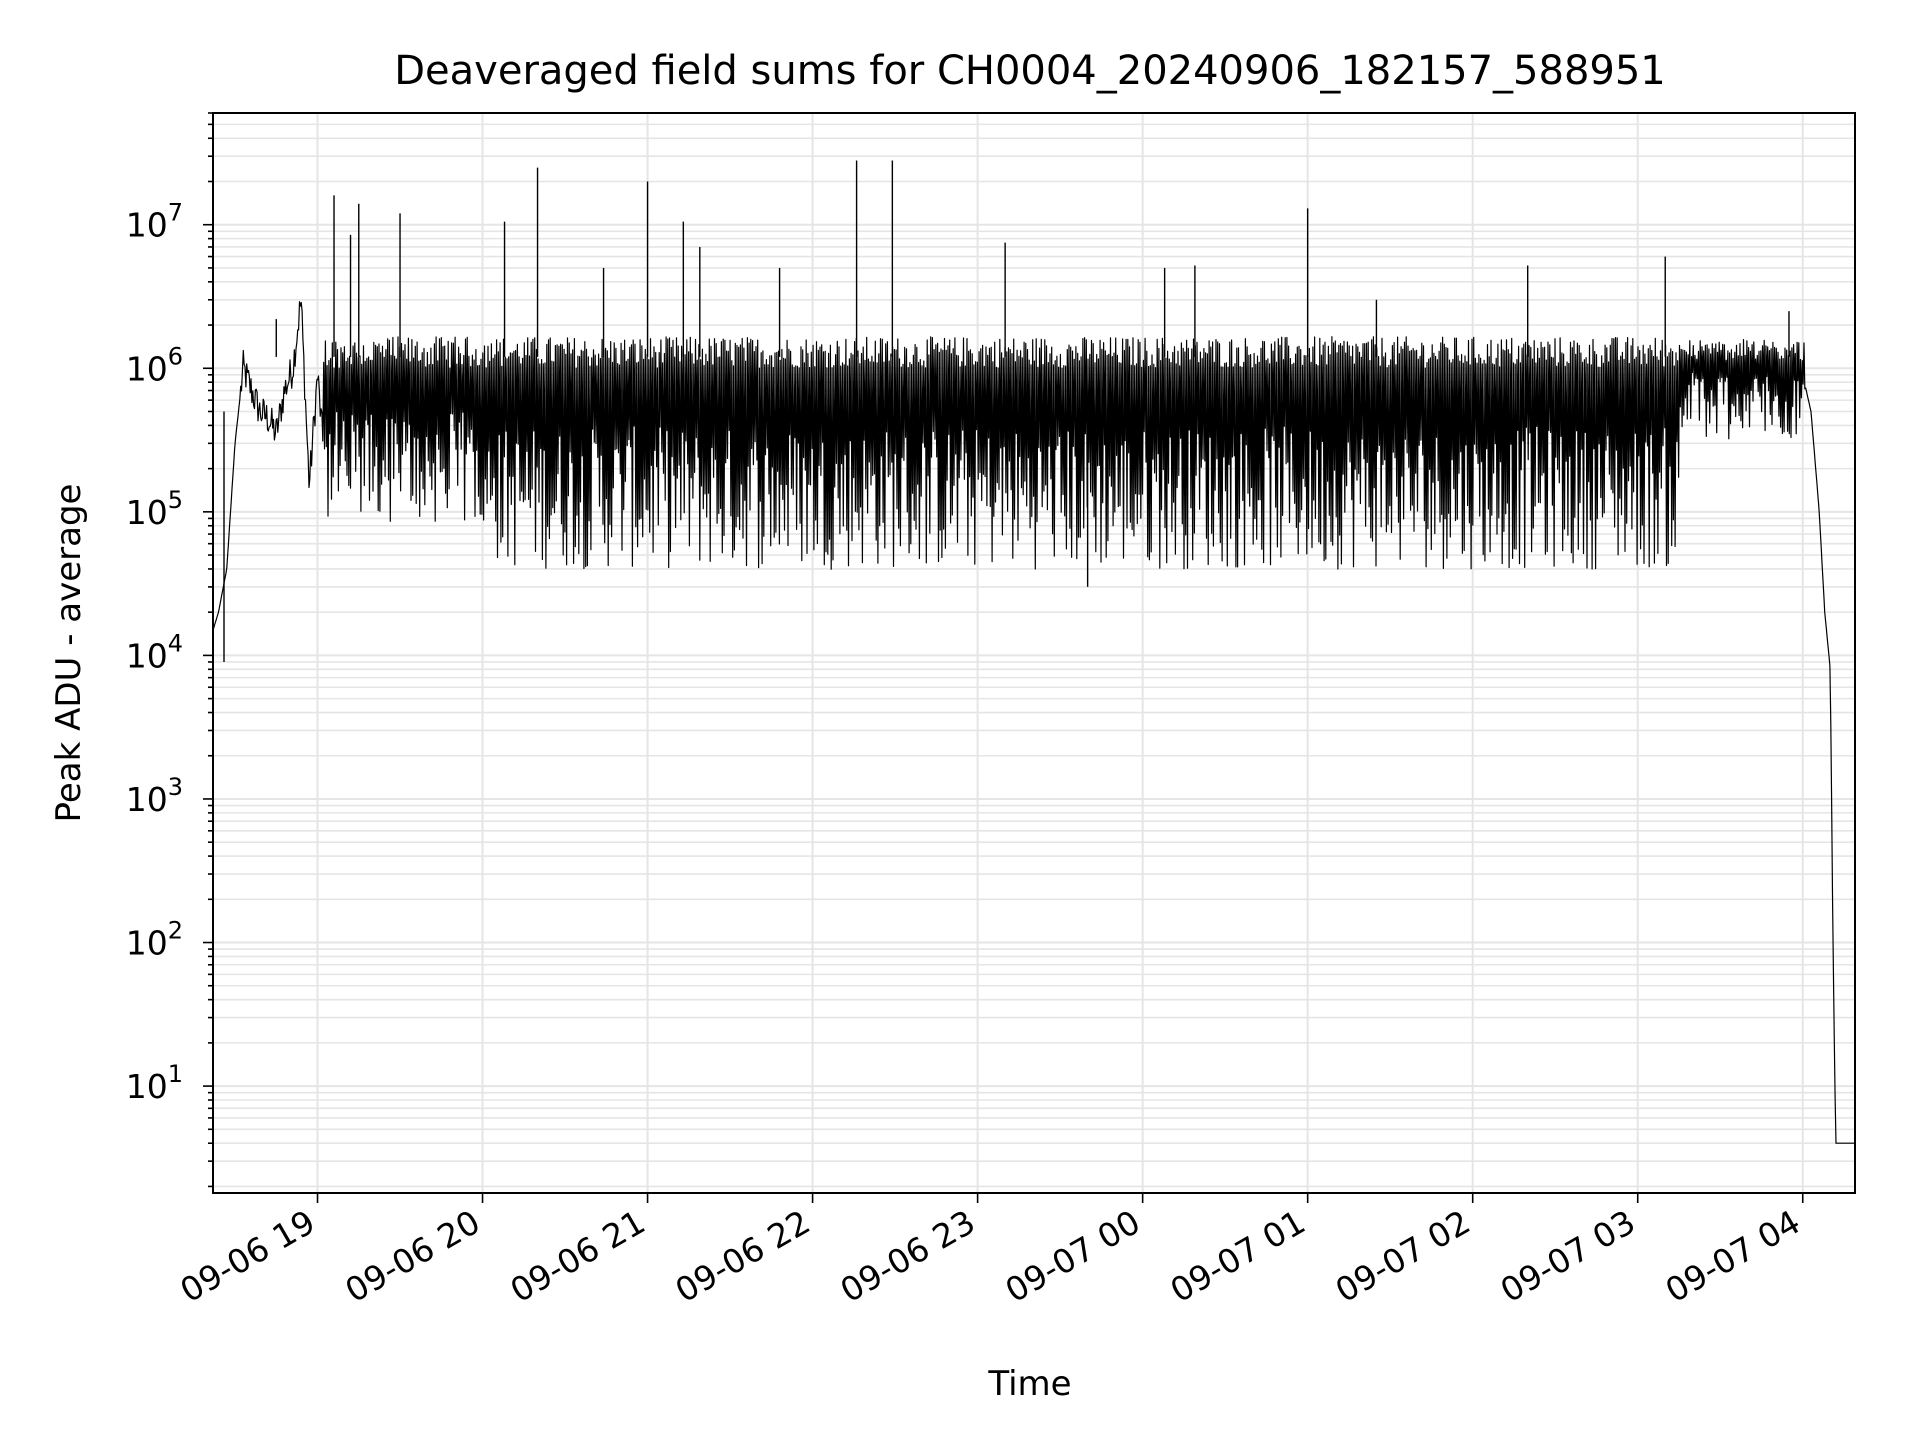 The width and height of the screenshot is (1920, 1440). I want to click on y-tick-label: 10⁵, so click(154, 509).